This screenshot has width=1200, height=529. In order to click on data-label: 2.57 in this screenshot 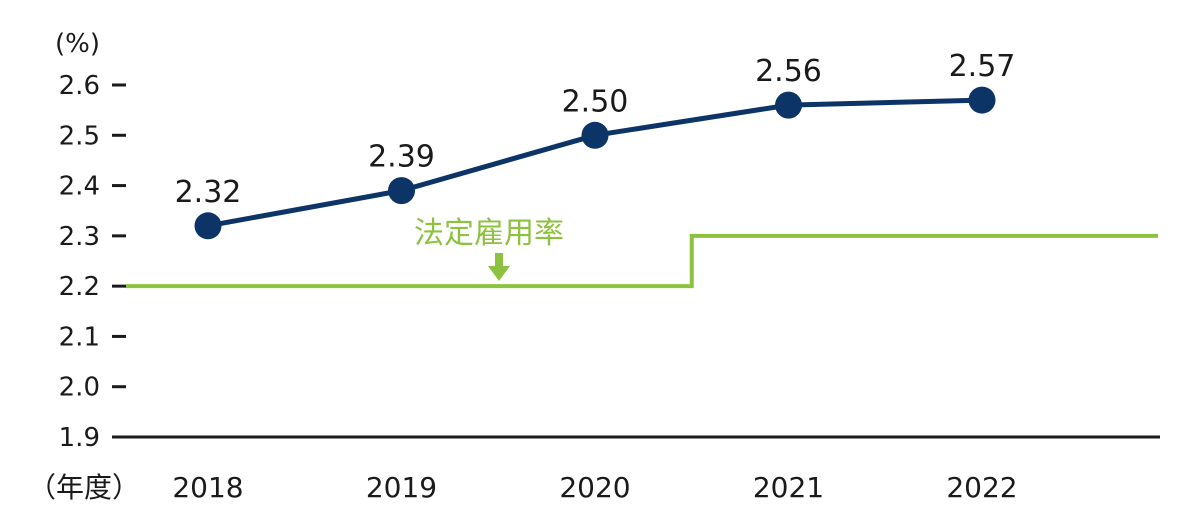, I will do `click(982, 66)`.